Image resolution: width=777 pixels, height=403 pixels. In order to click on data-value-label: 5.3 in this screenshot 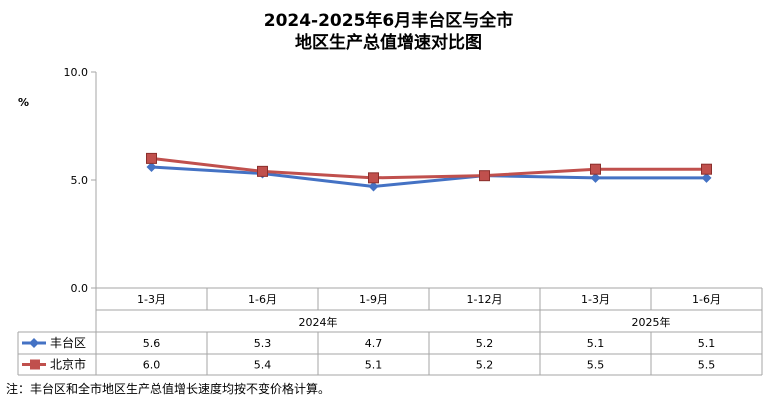, I will do `click(263, 343)`.